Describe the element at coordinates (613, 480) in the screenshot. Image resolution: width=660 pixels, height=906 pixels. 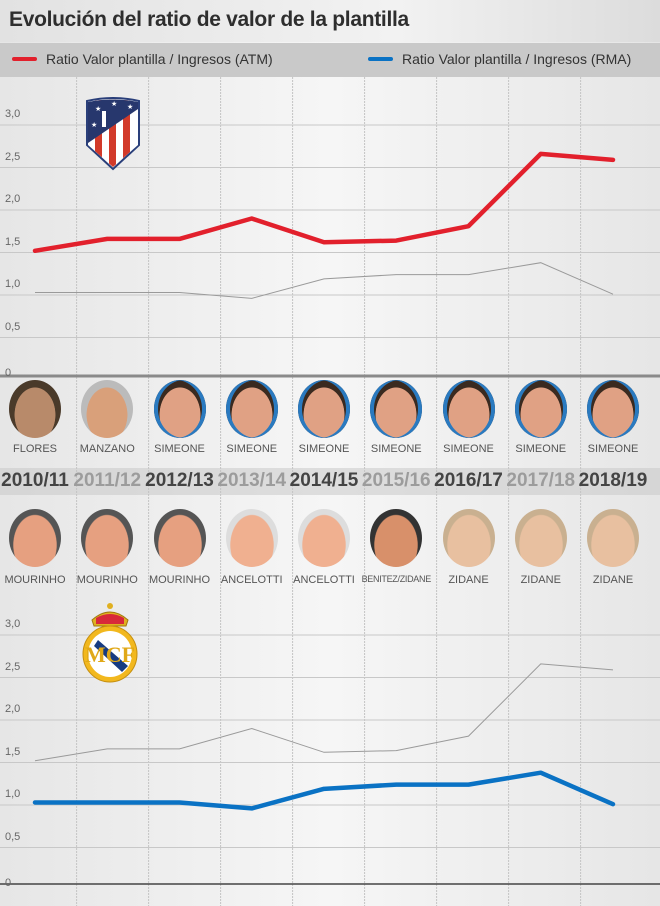
I see `season-label: 2018/19` at that location.